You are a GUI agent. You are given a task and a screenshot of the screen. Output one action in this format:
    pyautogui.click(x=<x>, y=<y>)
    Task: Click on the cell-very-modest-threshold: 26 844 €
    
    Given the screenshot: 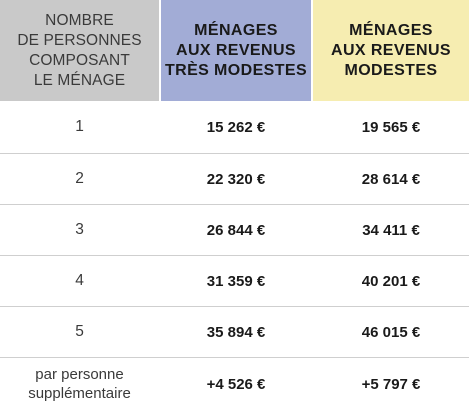 What is the action you would take?
    pyautogui.click(x=236, y=230)
    